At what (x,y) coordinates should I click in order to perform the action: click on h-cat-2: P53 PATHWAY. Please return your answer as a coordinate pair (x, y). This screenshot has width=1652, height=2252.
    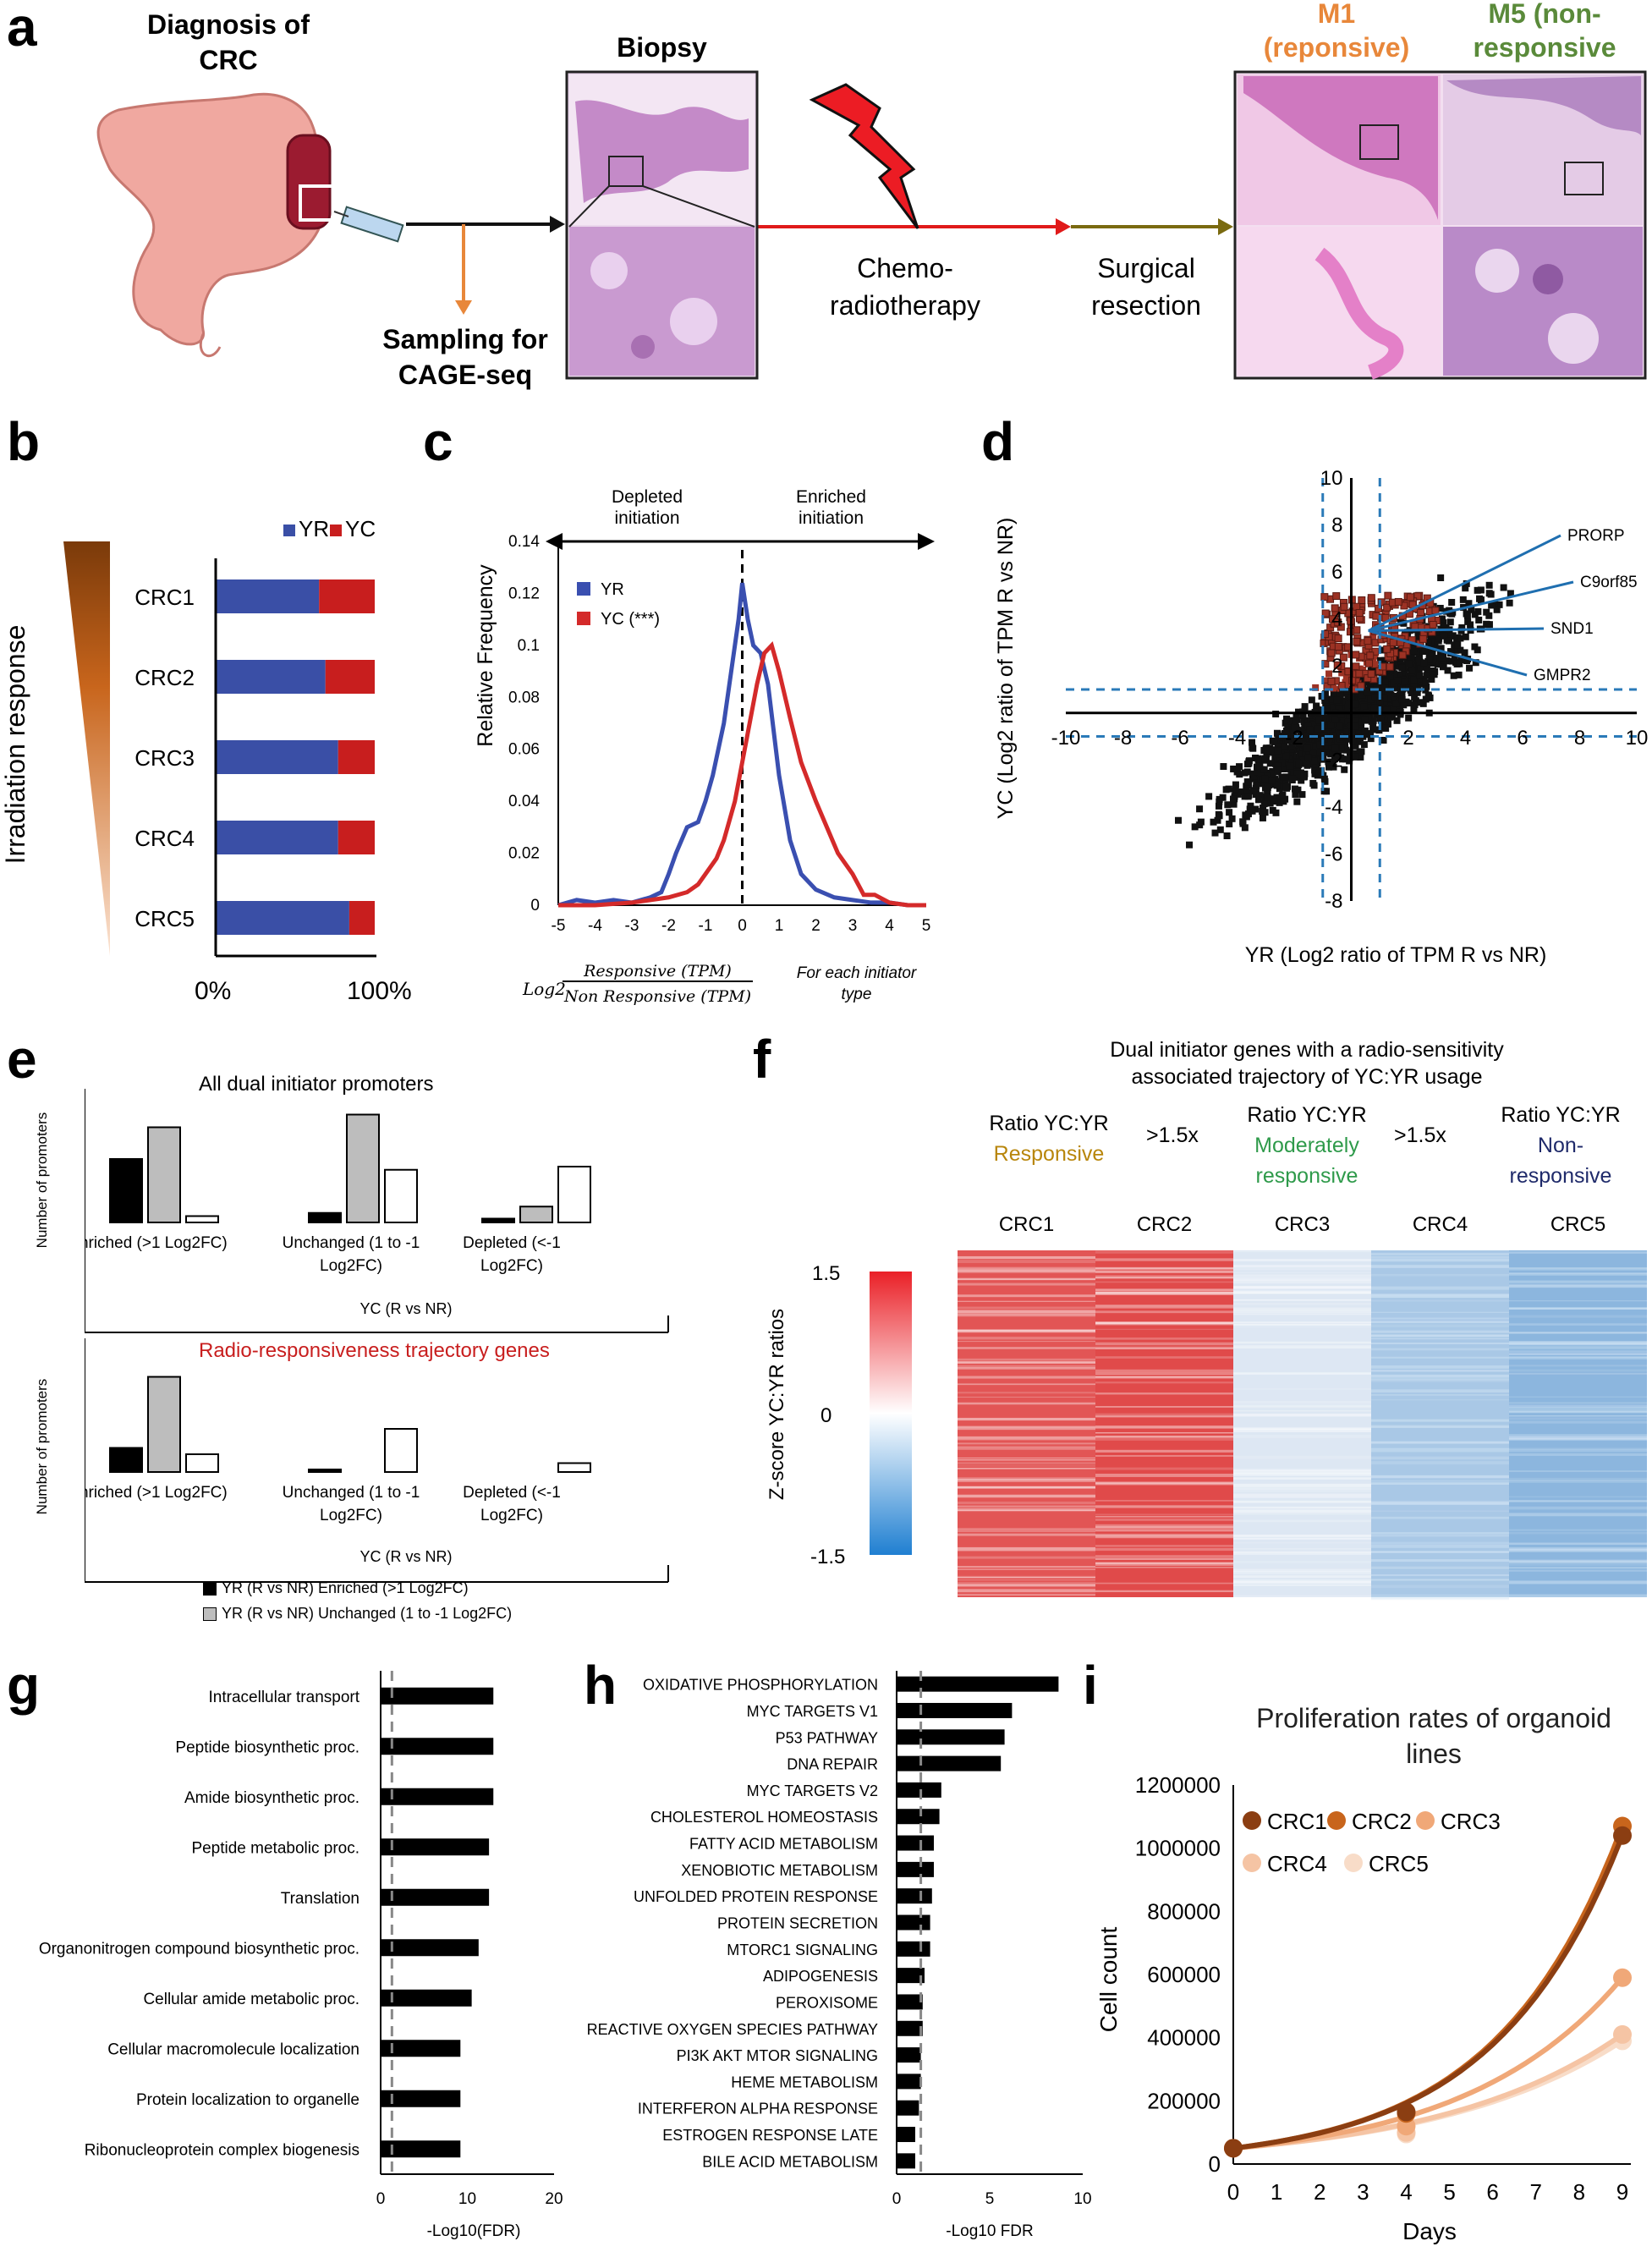
    Looking at the image, I should click on (827, 1737).